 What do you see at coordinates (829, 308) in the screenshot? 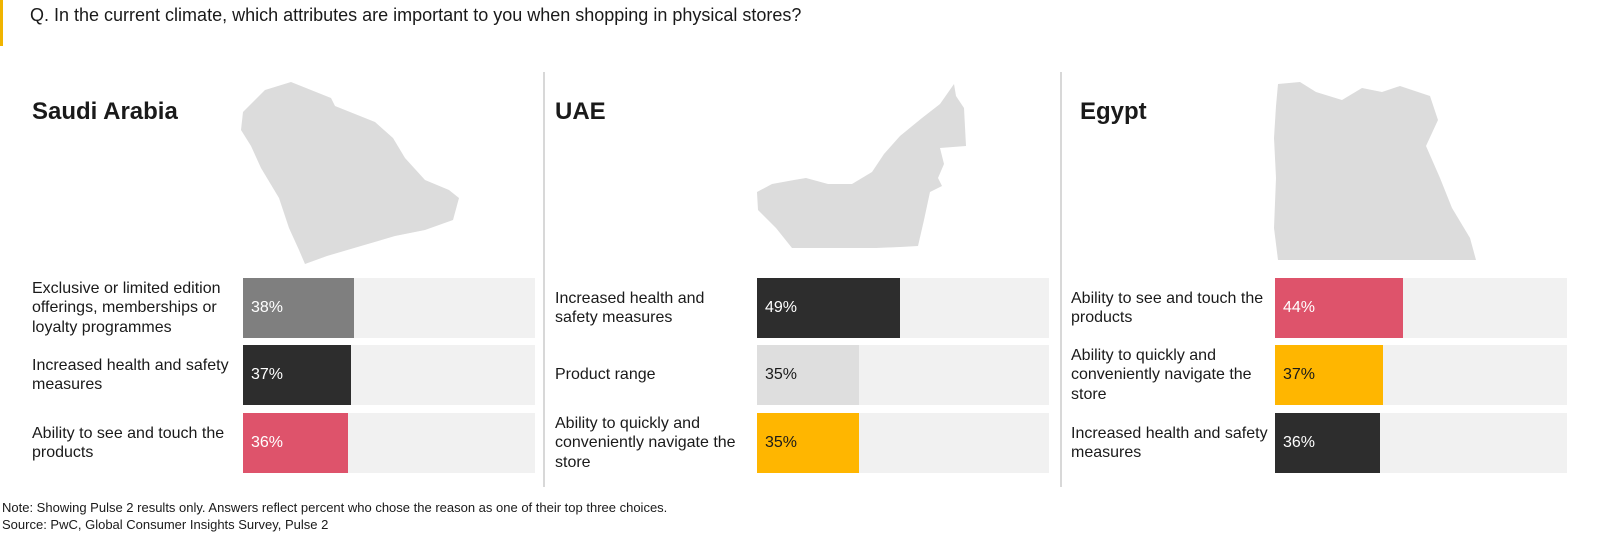
I see `bar-health-safety: 49%` at bounding box center [829, 308].